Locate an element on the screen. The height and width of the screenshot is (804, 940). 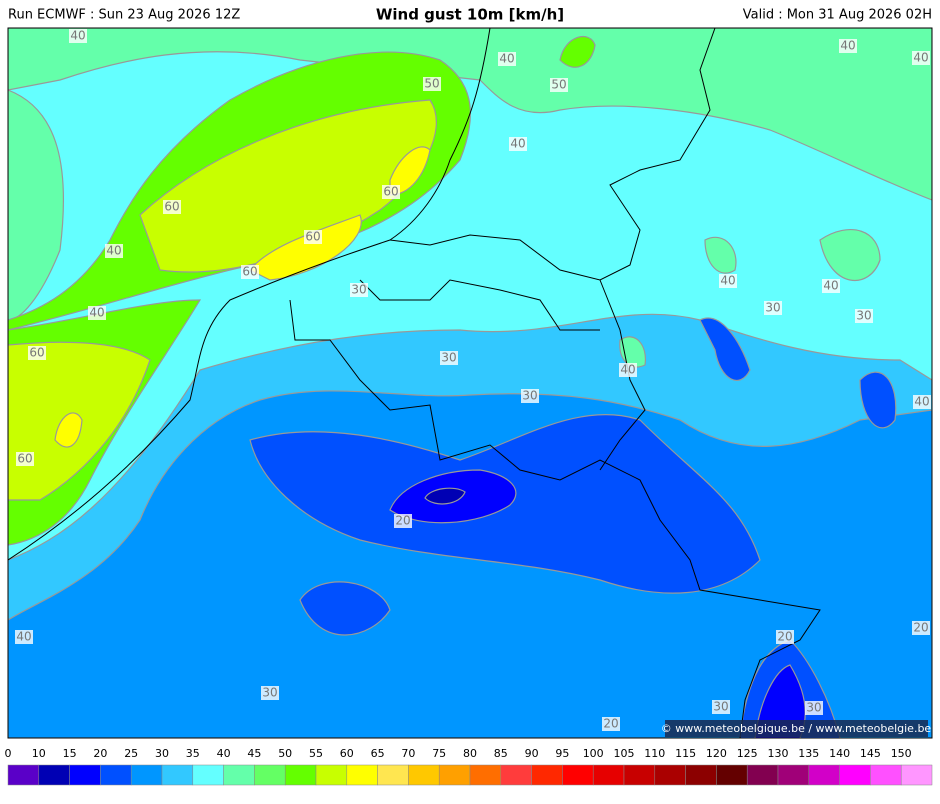
colorbar-tick-label: 25 is located at coordinates (131, 753).